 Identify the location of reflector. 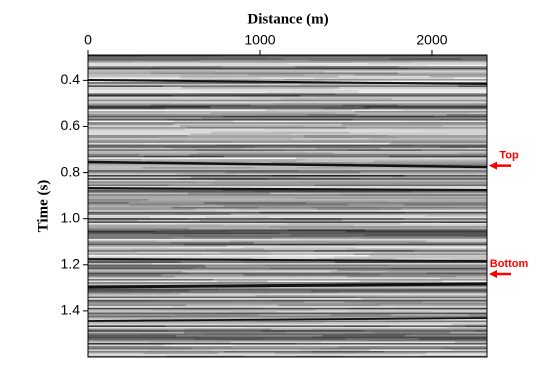
(287, 285).